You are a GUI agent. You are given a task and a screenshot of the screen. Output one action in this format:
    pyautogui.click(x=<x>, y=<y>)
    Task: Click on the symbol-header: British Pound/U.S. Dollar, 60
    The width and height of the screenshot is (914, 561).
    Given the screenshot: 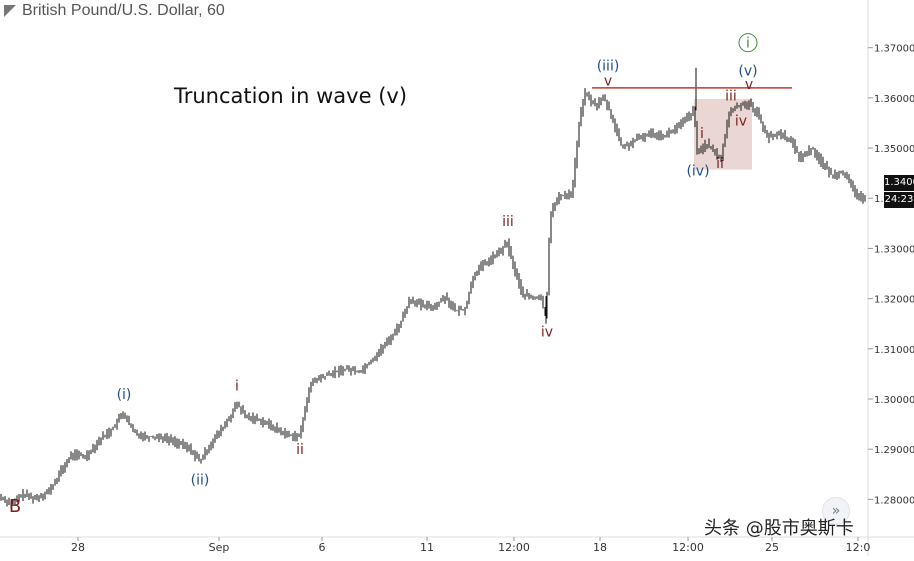 What is the action you would take?
    pyautogui.click(x=114, y=11)
    